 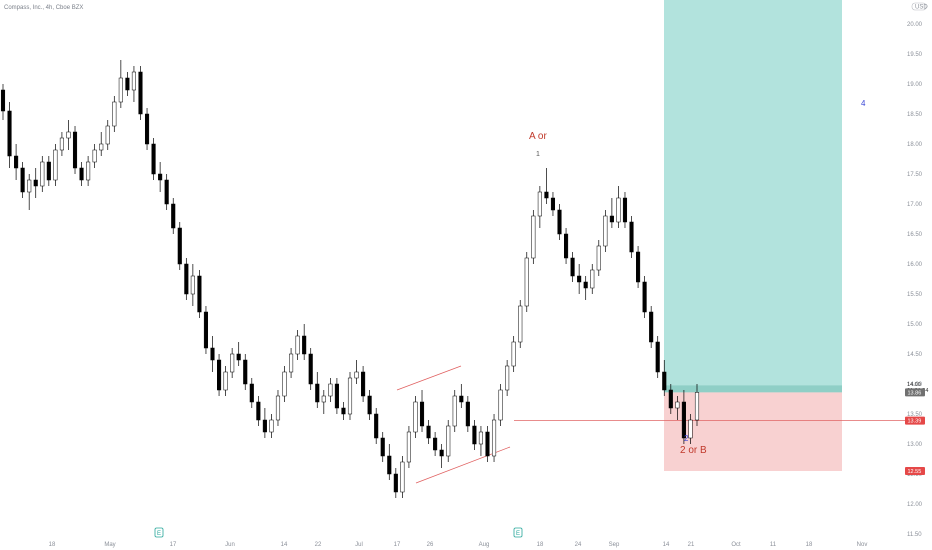 What do you see at coordinates (753, 196) in the screenshot?
I see `target-profit-zone` at bounding box center [753, 196].